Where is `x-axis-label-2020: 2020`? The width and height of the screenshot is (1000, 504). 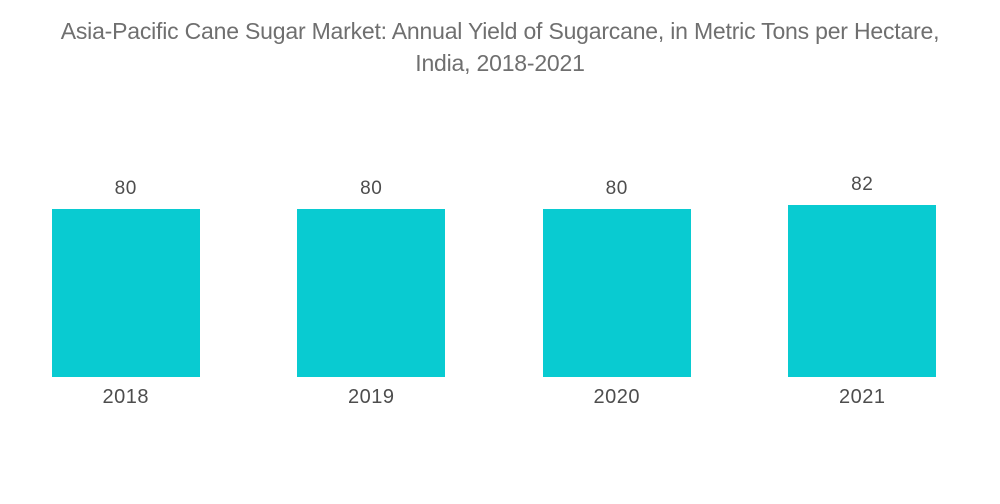
x-axis-label-2020: 2020 is located at coordinates (616, 397).